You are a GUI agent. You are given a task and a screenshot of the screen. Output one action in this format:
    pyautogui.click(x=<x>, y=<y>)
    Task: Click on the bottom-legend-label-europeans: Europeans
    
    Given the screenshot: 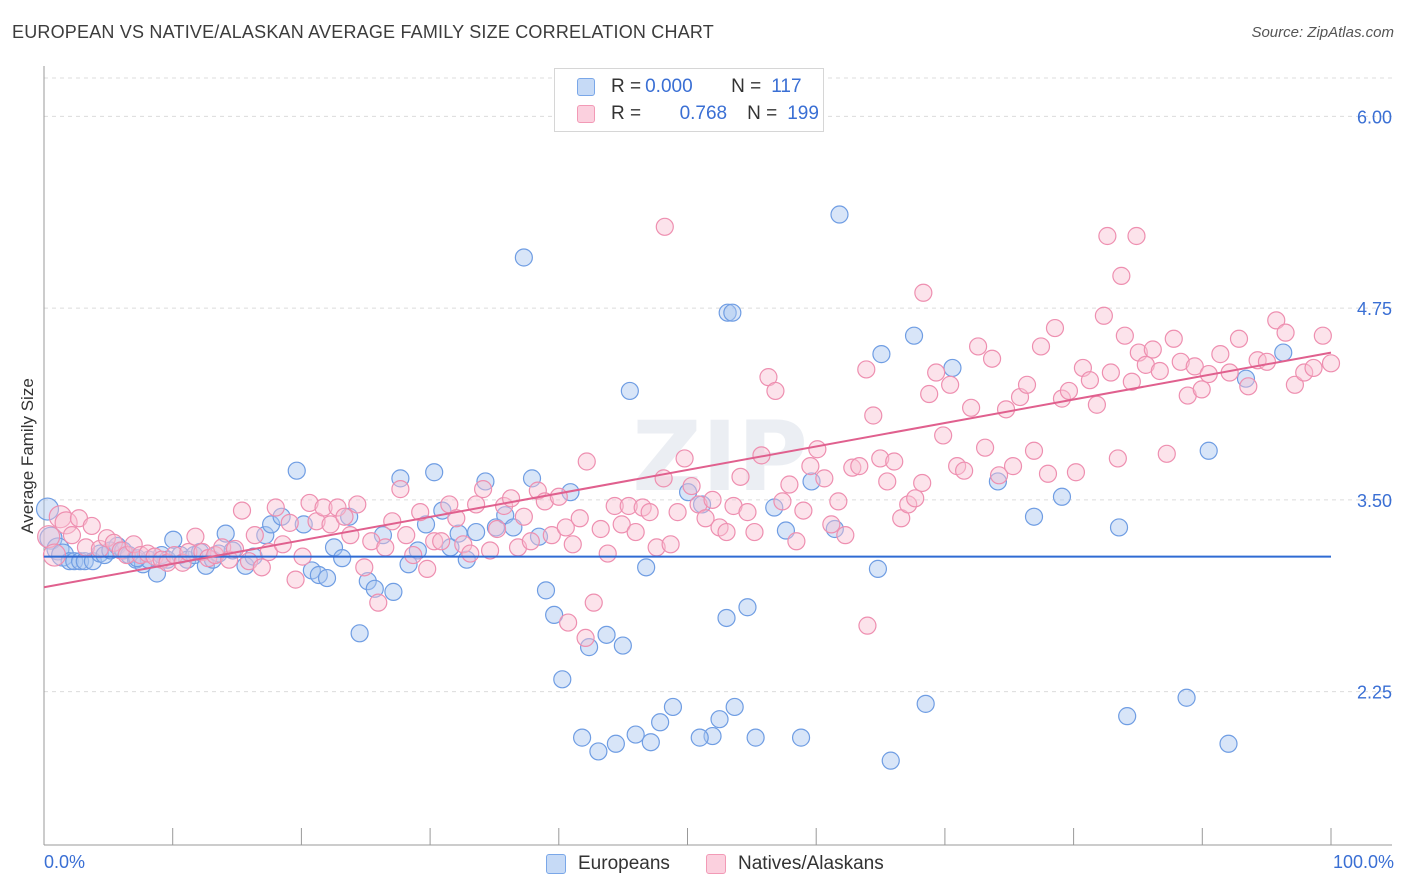 What is the action you would take?
    pyautogui.click(x=624, y=863)
    